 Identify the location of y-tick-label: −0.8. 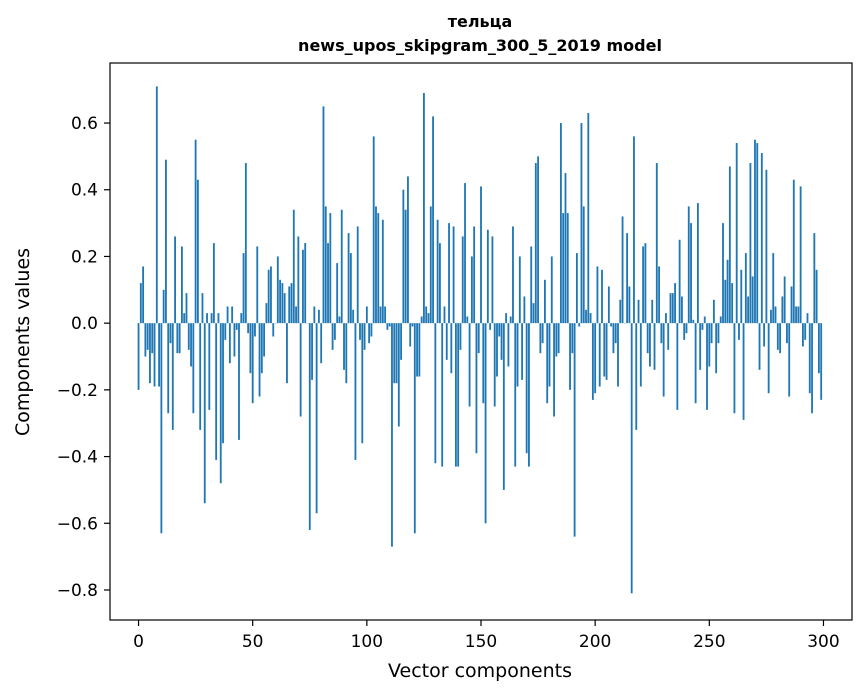
(77, 591).